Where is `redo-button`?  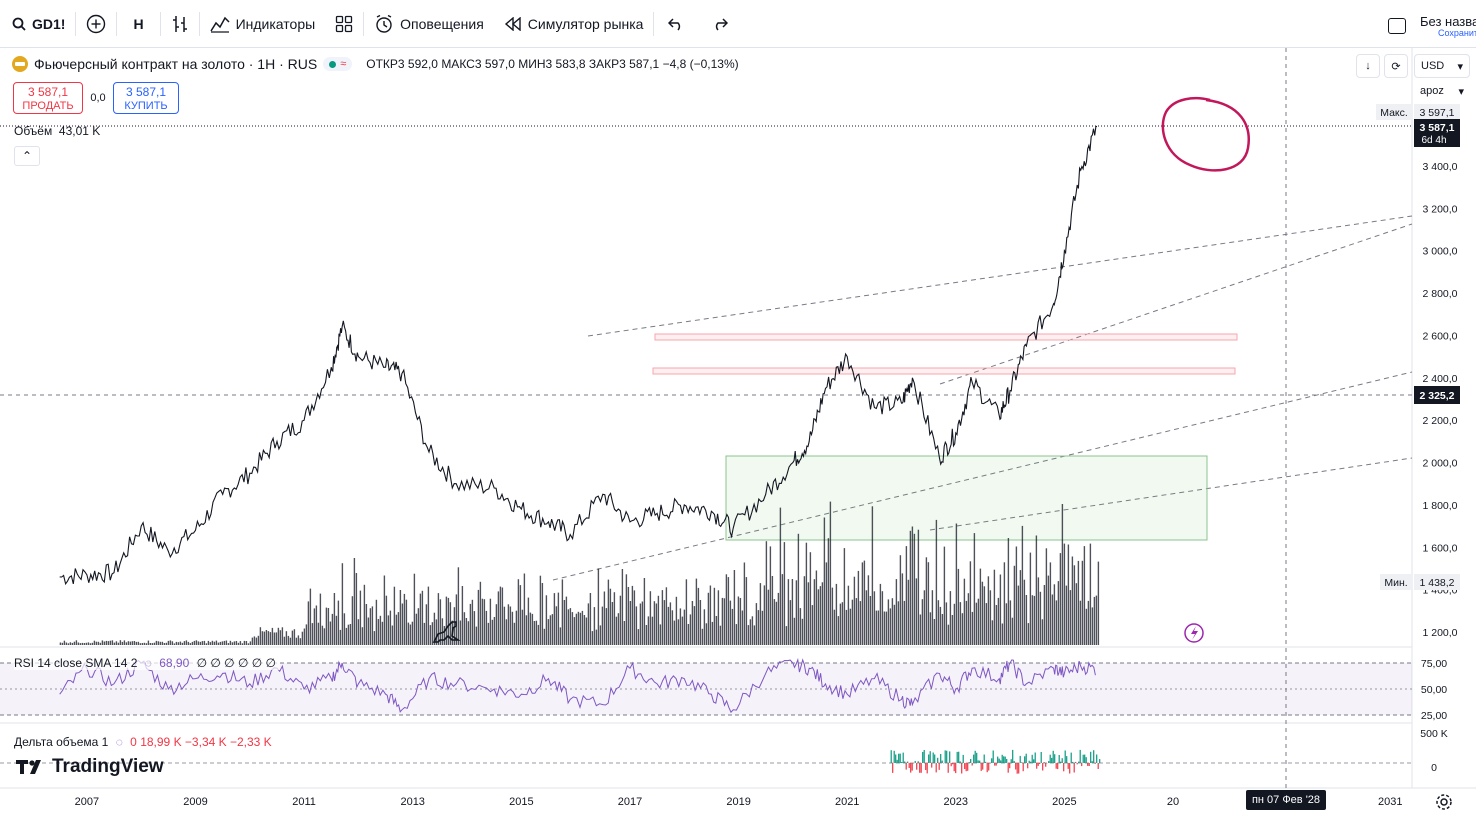
redo-button is located at coordinates (720, 23).